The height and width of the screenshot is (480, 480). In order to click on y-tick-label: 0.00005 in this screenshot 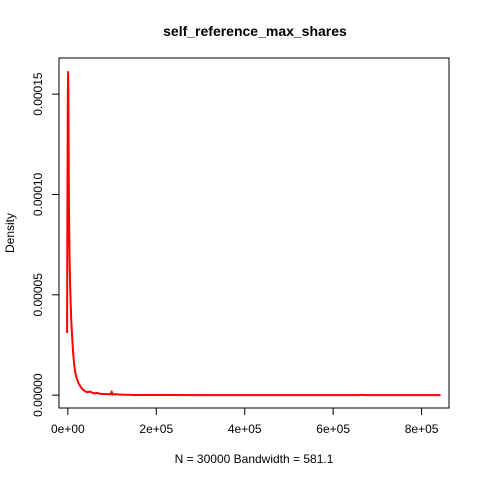, I will do `click(38, 295)`.